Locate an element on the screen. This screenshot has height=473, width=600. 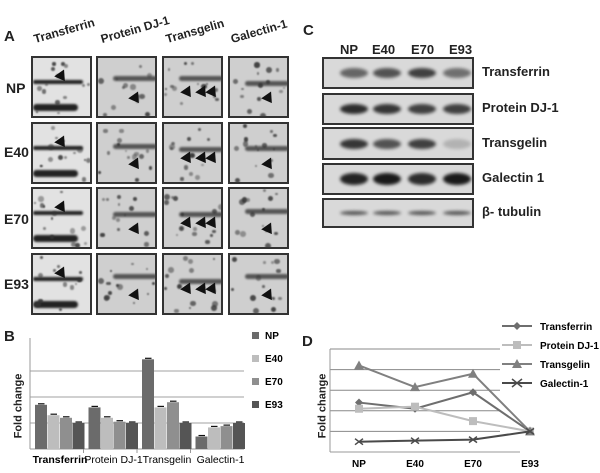
col-header-galectin1: Galectin-1 is located at coordinates (259, 31).